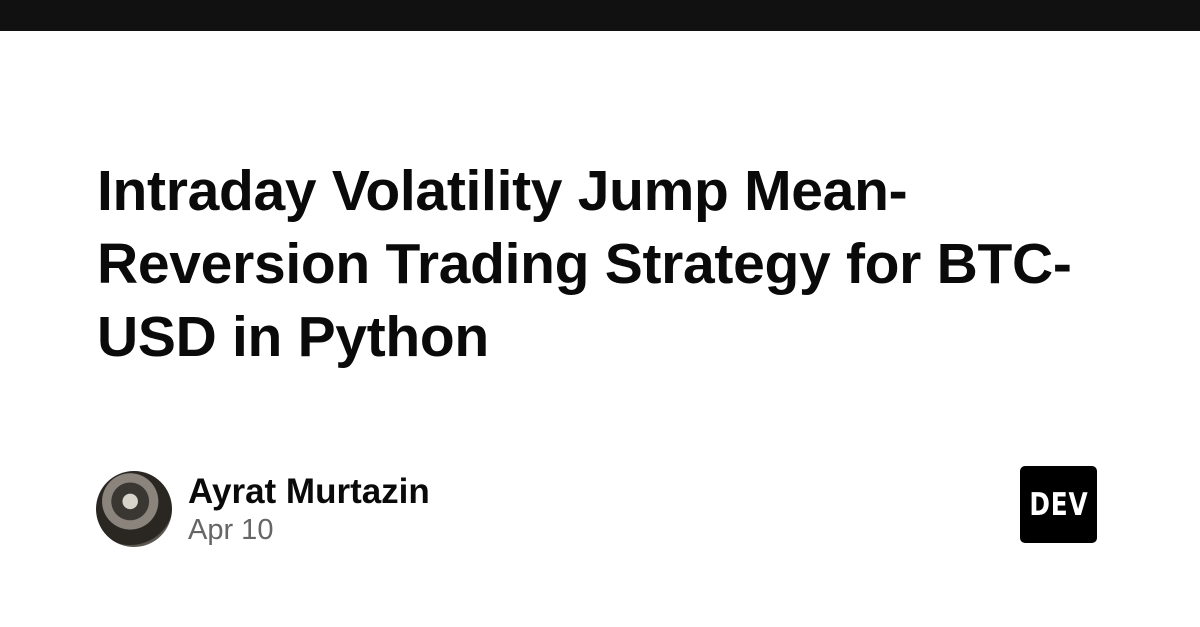 This screenshot has width=1200, height=627. I want to click on author-name: Ayrat Murtazin, so click(309, 491).